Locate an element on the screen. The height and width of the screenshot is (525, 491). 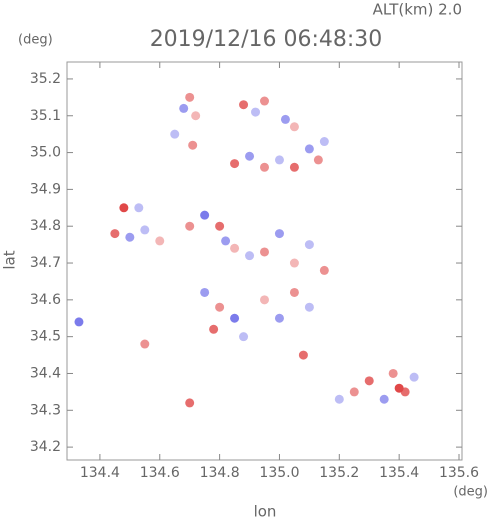
x-tick-label: 135.6 is located at coordinates (459, 473).